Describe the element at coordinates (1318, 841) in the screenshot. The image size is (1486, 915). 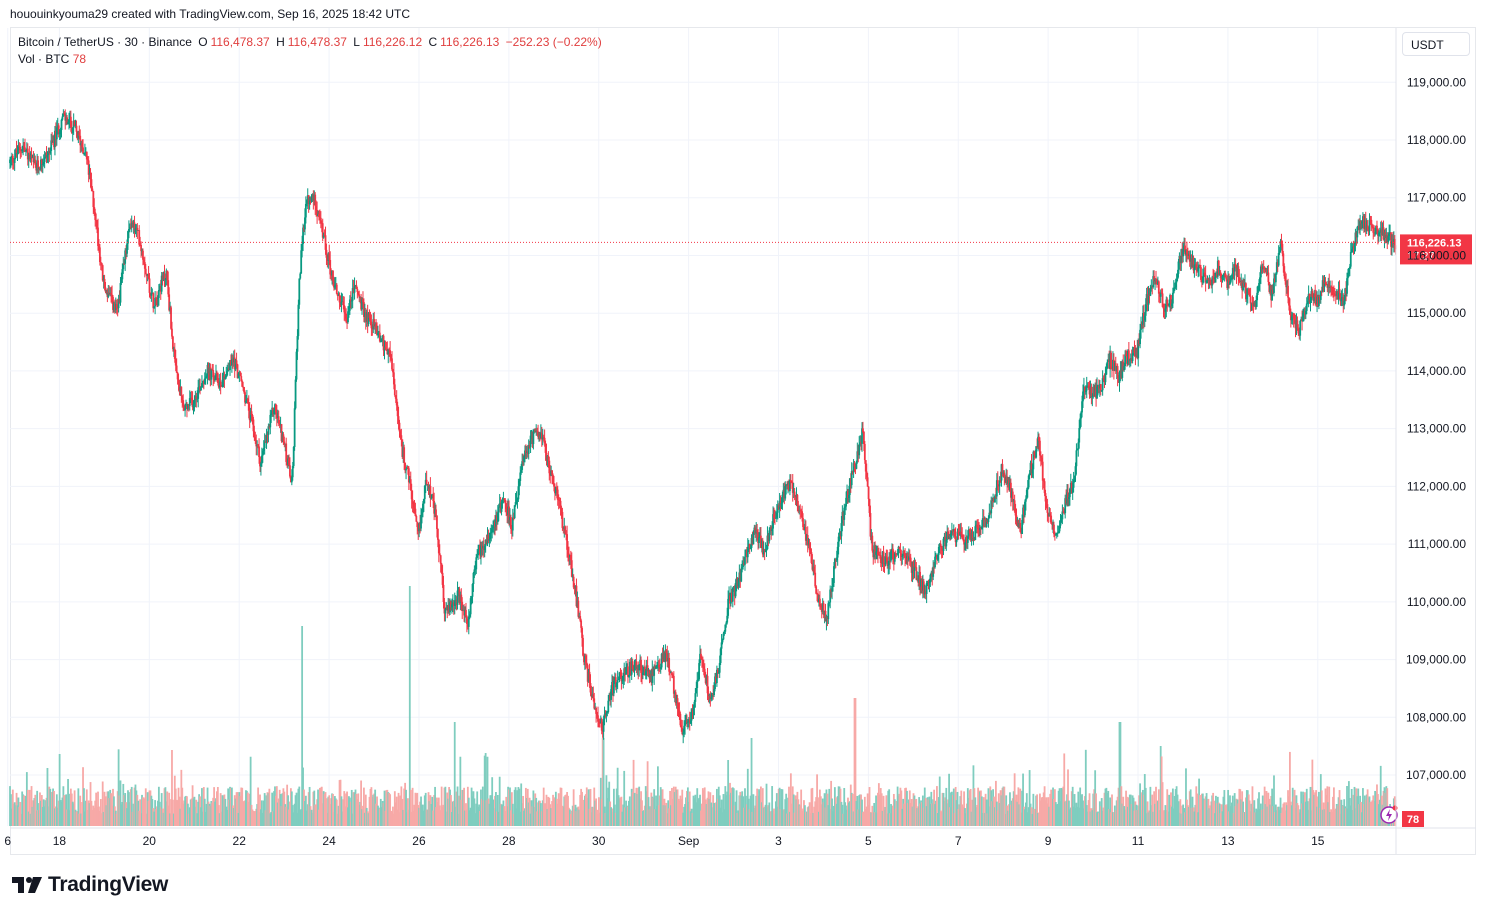
I see `x-tick-label: 15` at that location.